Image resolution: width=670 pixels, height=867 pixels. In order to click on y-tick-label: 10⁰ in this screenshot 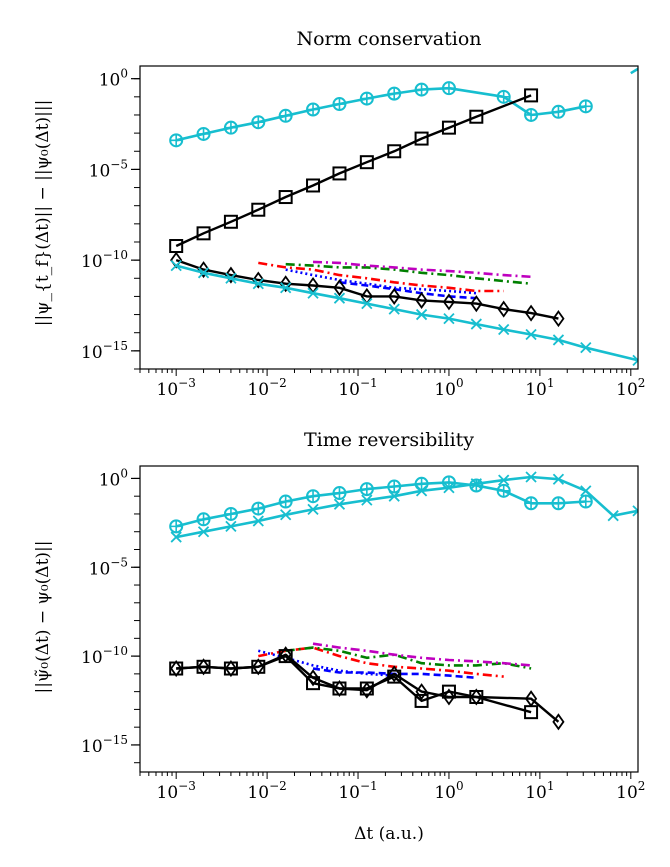, I will do `click(113, 79)`.